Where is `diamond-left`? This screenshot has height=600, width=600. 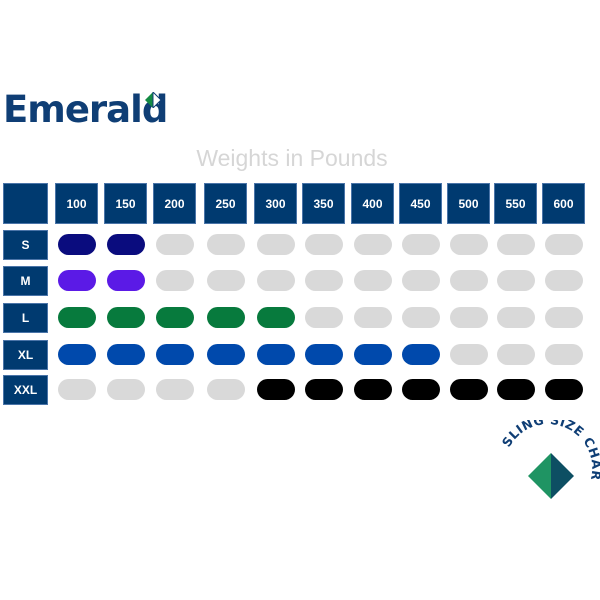
diamond-left is located at coordinates (539, 476).